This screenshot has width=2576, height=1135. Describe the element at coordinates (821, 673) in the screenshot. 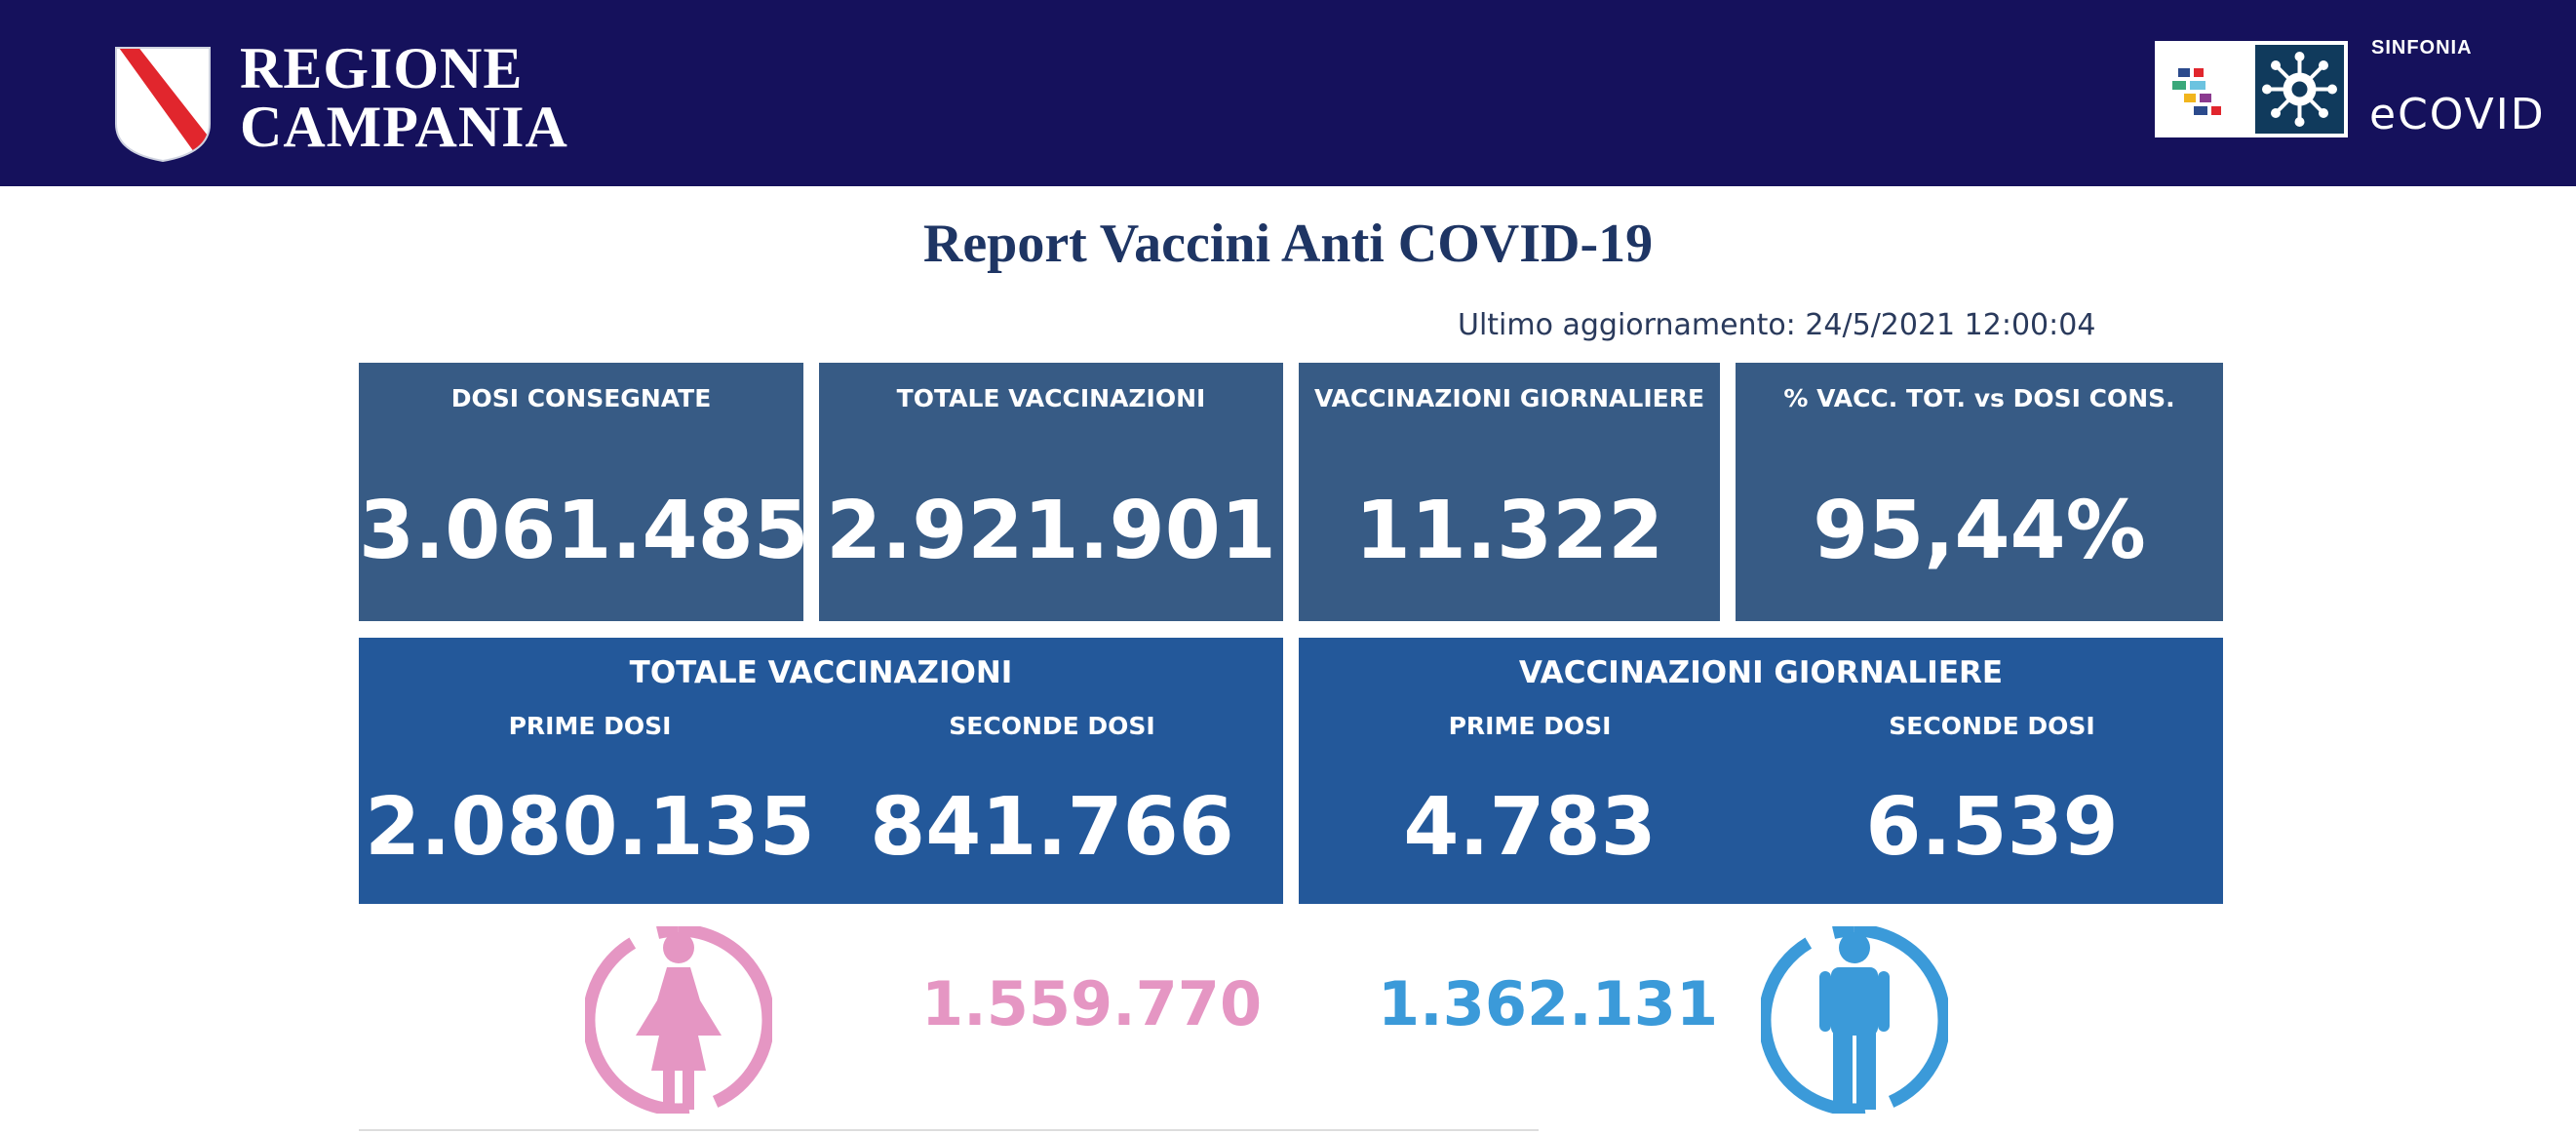

I see `group-title: TOTALE VACCINAZIONI` at that location.